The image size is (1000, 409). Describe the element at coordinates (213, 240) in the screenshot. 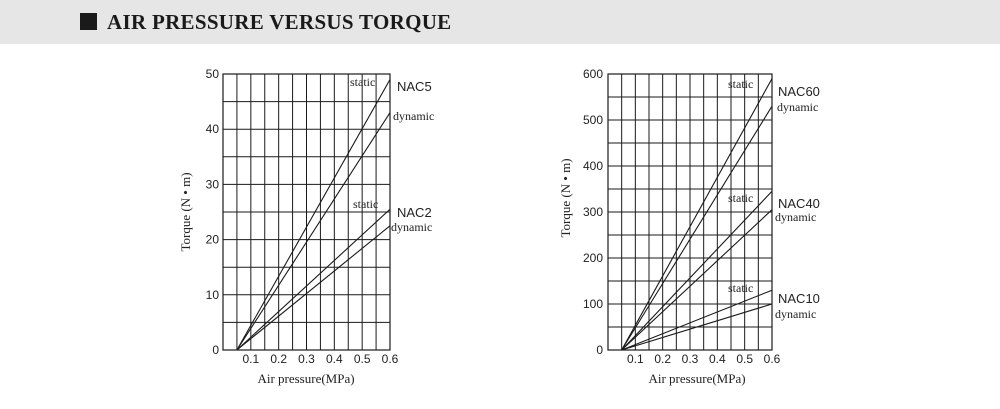

I see `y-tick-label: 20` at that location.